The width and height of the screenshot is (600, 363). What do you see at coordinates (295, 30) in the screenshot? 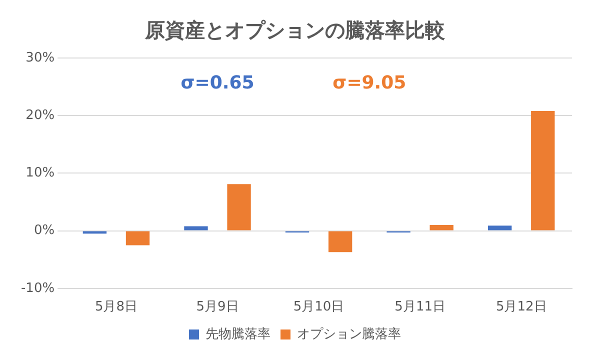
I see `chart-title: 原資産とオプションの騰落率比較` at bounding box center [295, 30].